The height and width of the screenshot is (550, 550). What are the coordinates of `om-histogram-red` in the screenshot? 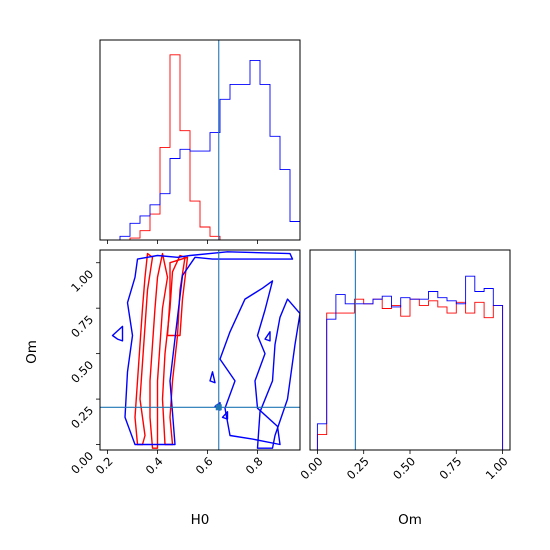 It's located at (410, 374).